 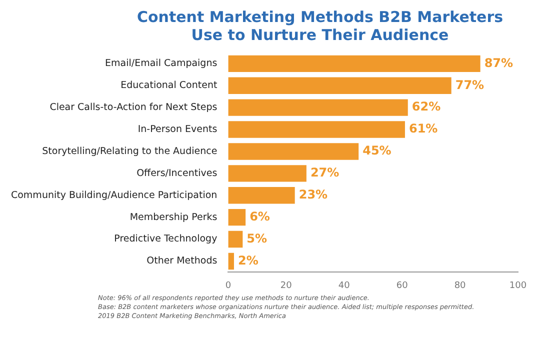 What do you see at coordinates (313, 195) in the screenshot?
I see `data-label: 23%` at bounding box center [313, 195].